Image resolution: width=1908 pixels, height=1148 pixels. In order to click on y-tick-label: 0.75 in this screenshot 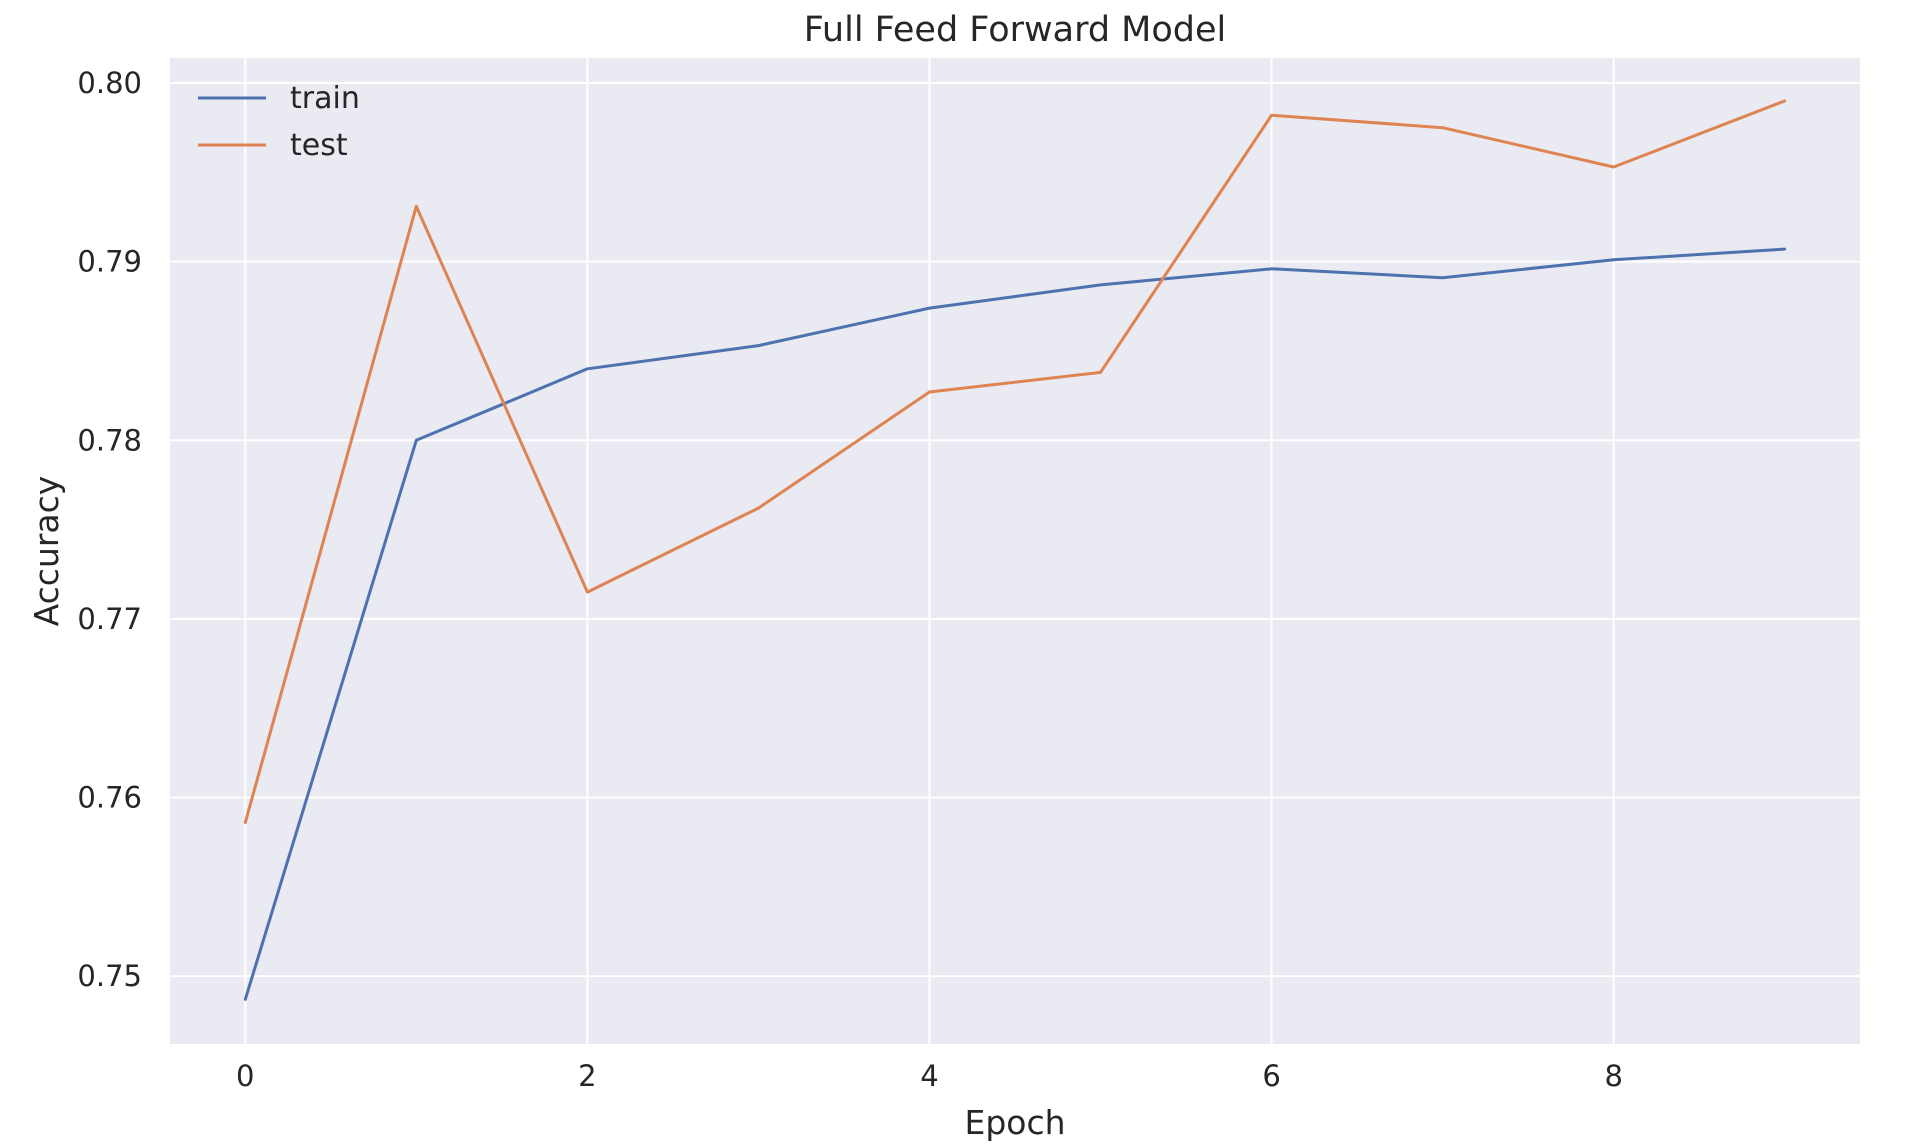, I will do `click(109, 976)`.